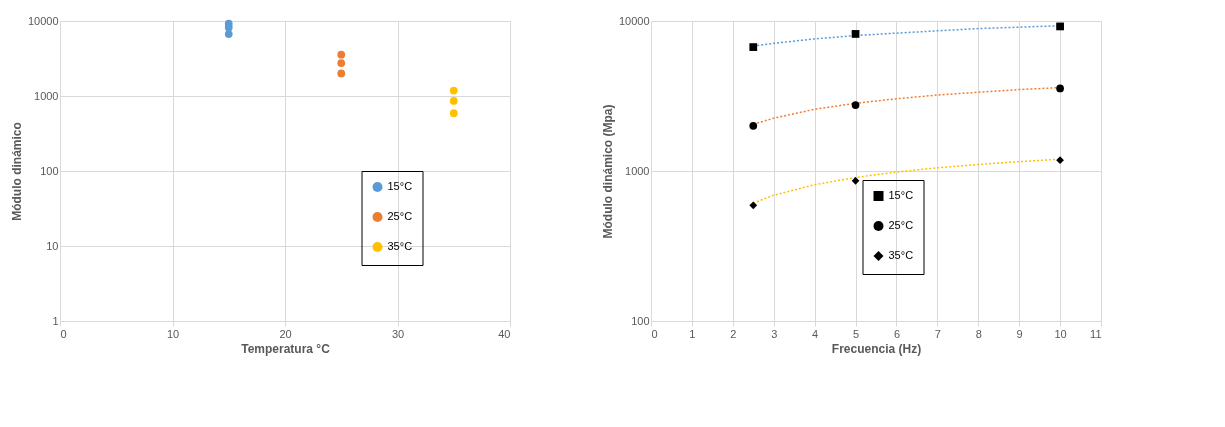  Describe the element at coordinates (504, 333) in the screenshot. I see `x-tick-label: 40` at that location.